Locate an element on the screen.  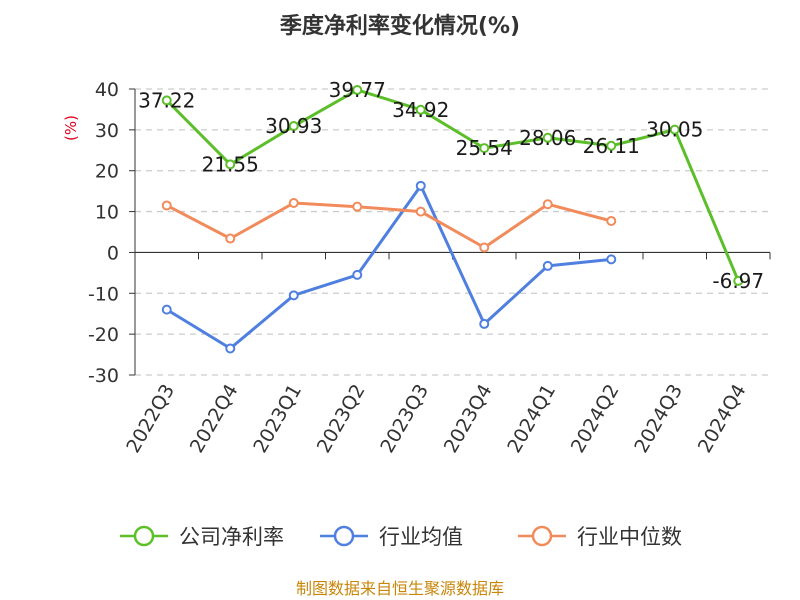
data-label: 28.06 is located at coordinates (547, 138).